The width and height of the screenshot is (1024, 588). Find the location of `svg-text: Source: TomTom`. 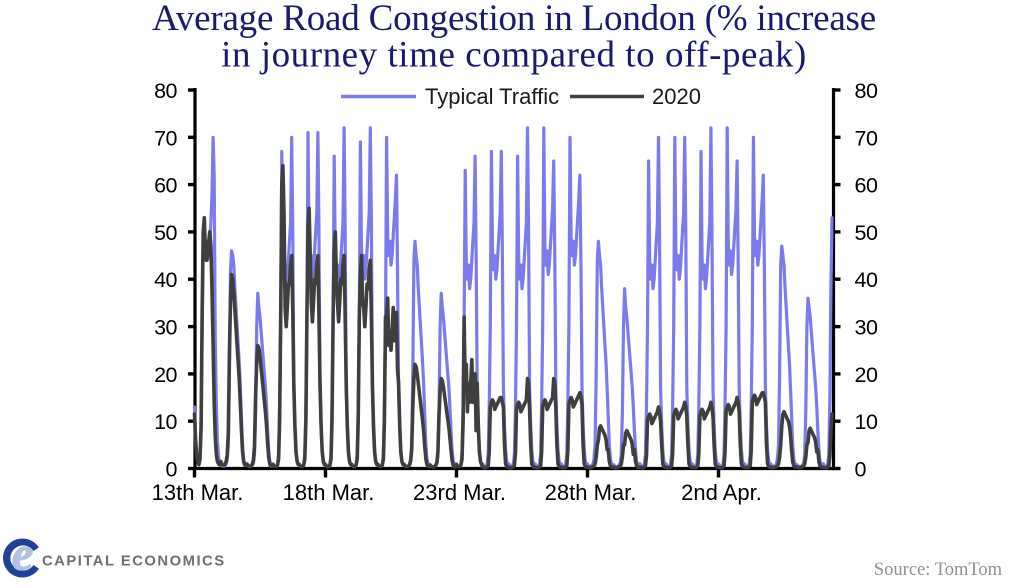

svg-text: Source: TomTom is located at coordinates (938, 570).